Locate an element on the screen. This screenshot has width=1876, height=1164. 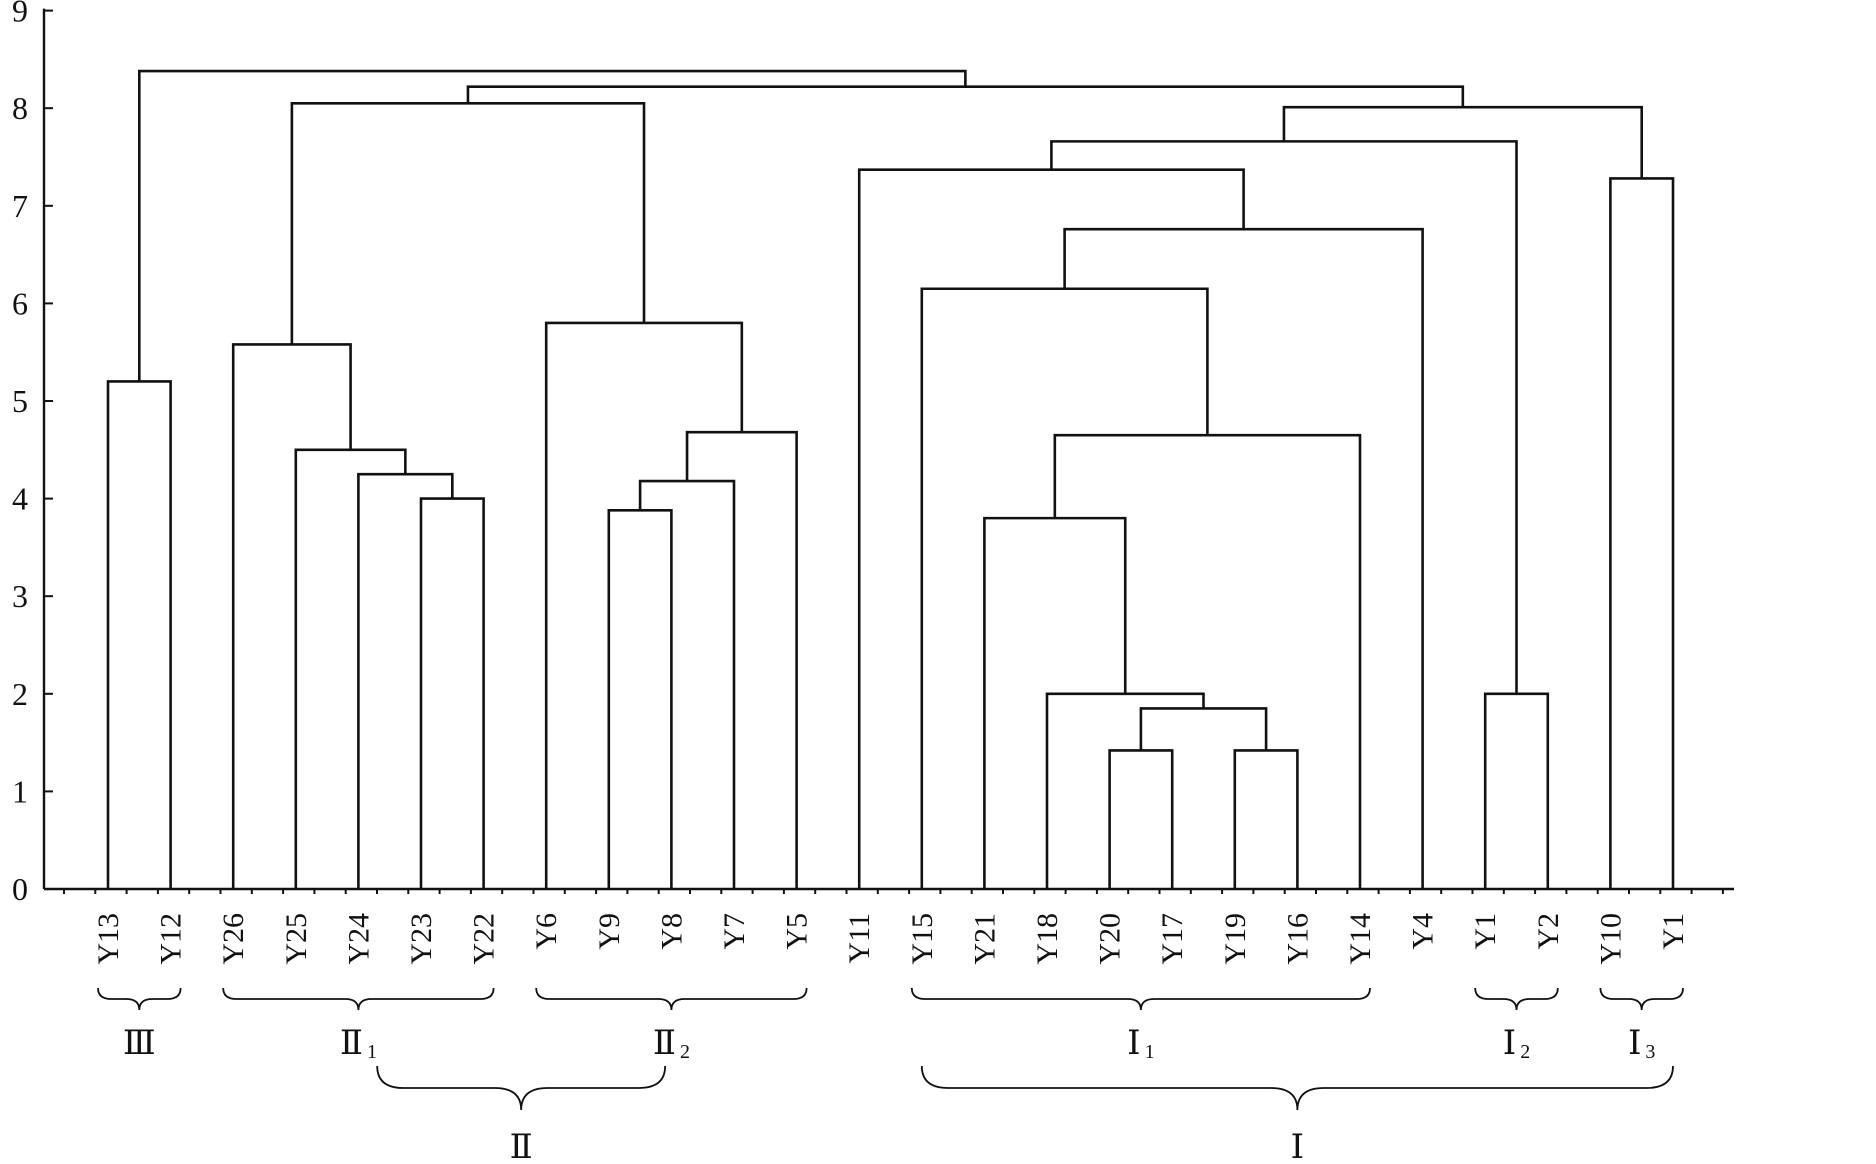
leaf-label: Y17 is located at coordinates (1172, 939).